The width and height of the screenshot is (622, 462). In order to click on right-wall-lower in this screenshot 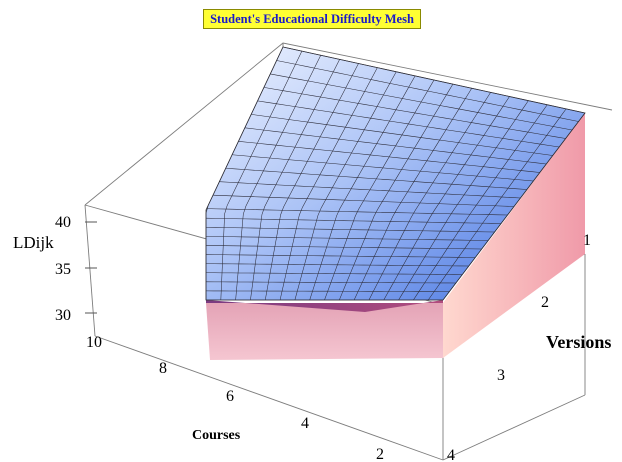, I will do `click(514, 235)`.